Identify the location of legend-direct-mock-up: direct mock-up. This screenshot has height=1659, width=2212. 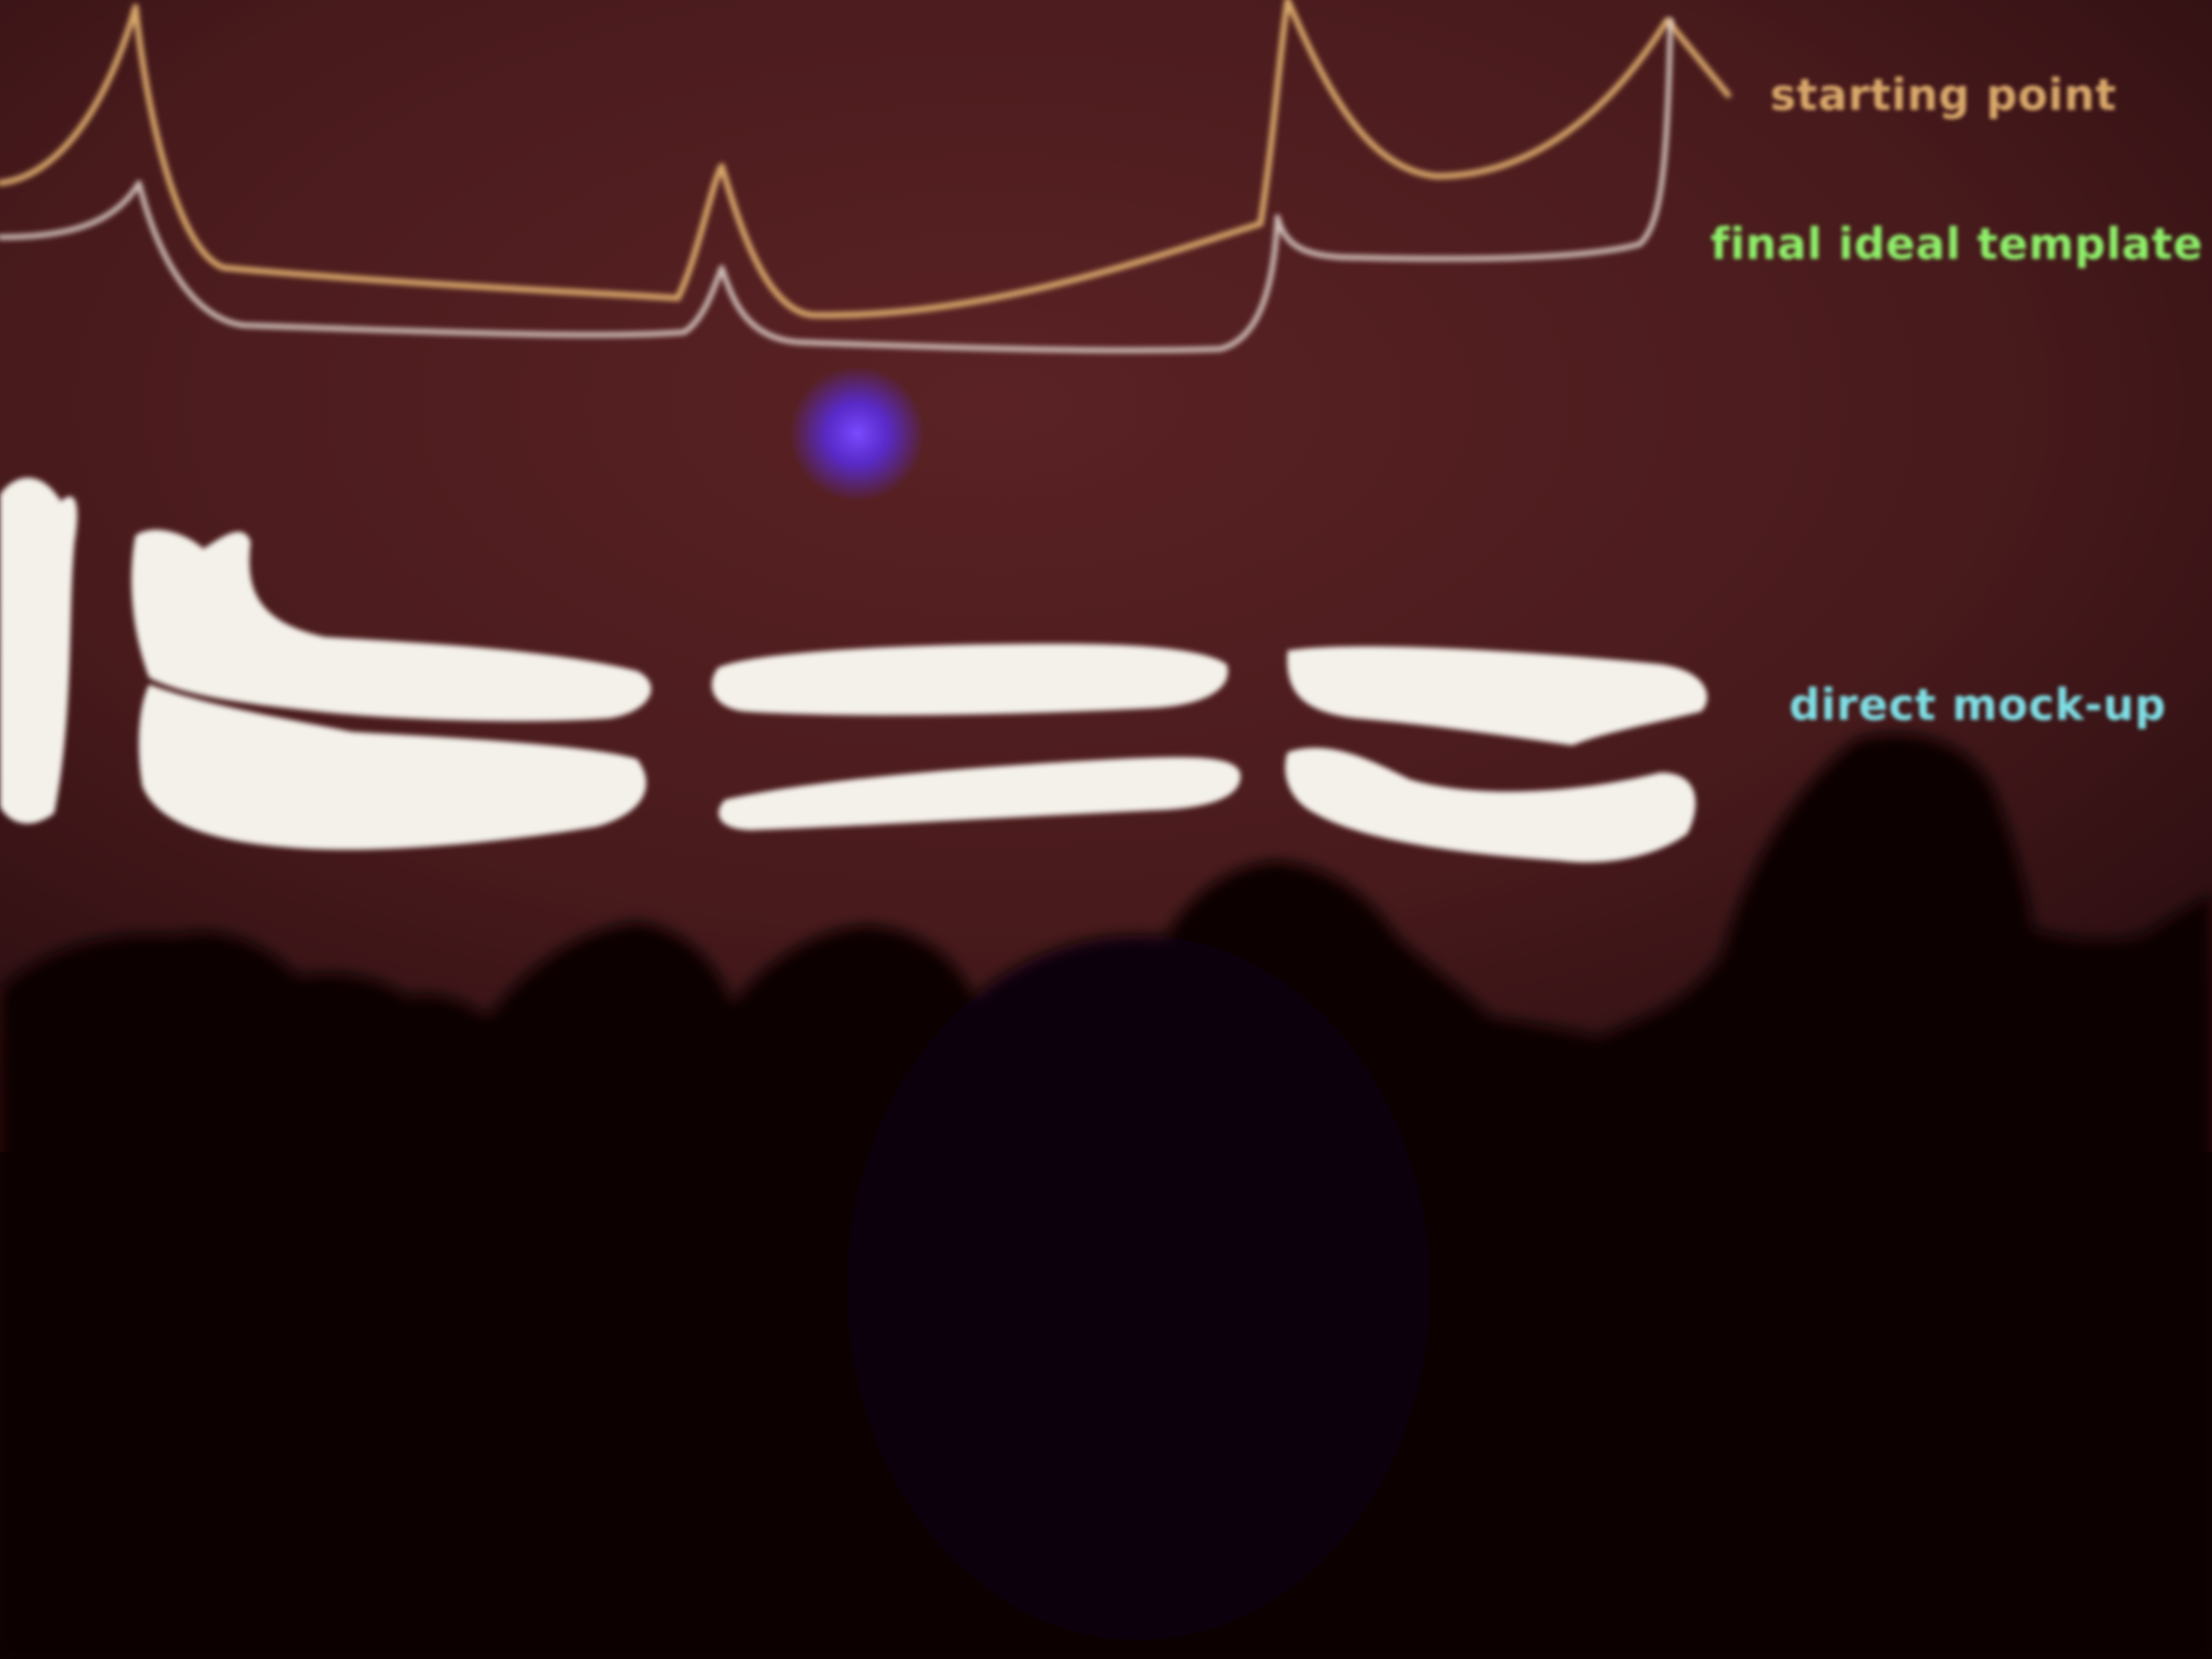
(1978, 705).